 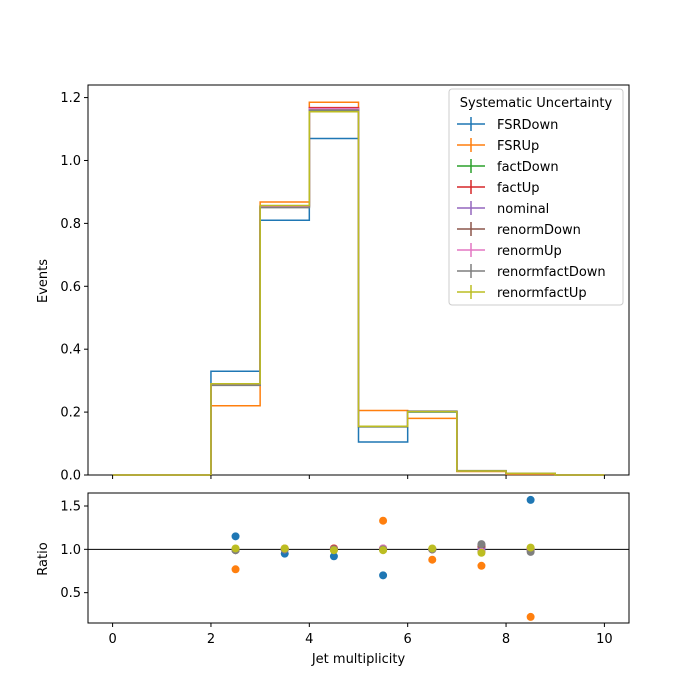 I want to click on bottom-y-tick-label: 0.5, so click(x=70, y=593).